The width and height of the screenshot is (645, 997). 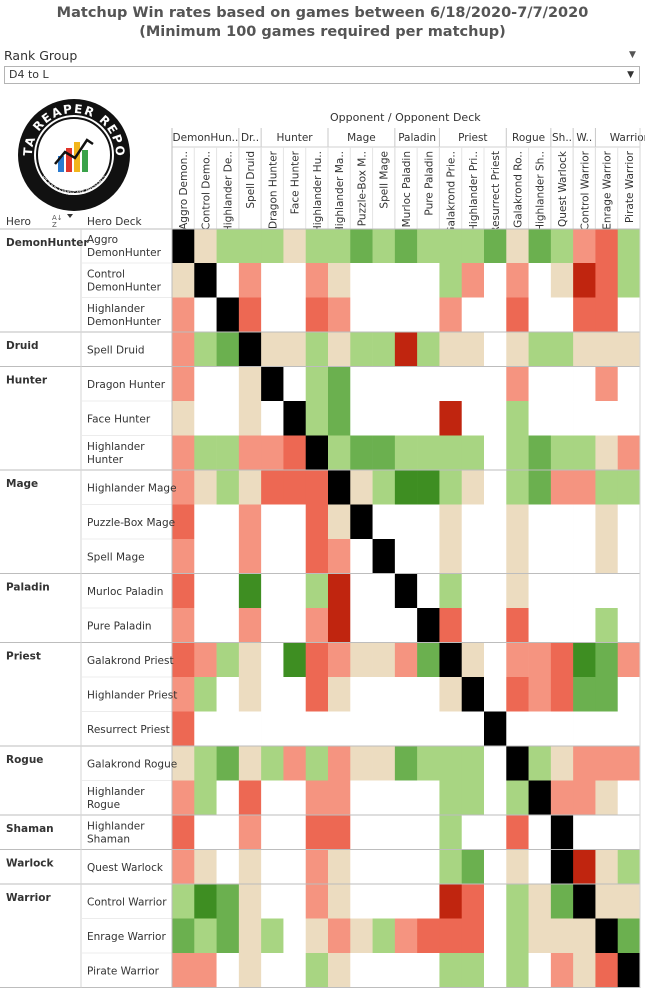 What do you see at coordinates (130, 661) in the screenshot?
I see `hero-deck-label: Galakrond Priest` at bounding box center [130, 661].